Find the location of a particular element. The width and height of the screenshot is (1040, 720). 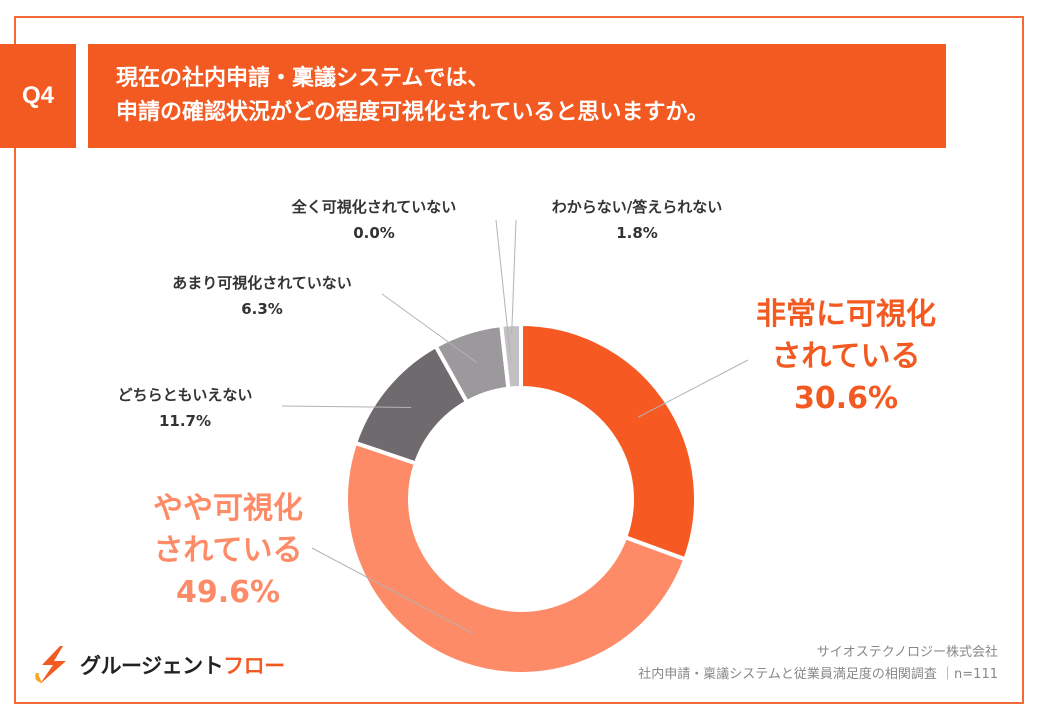

source-survey: 社内申請・稟議システムと従業員満足度の相関調査 is located at coordinates (787, 674).